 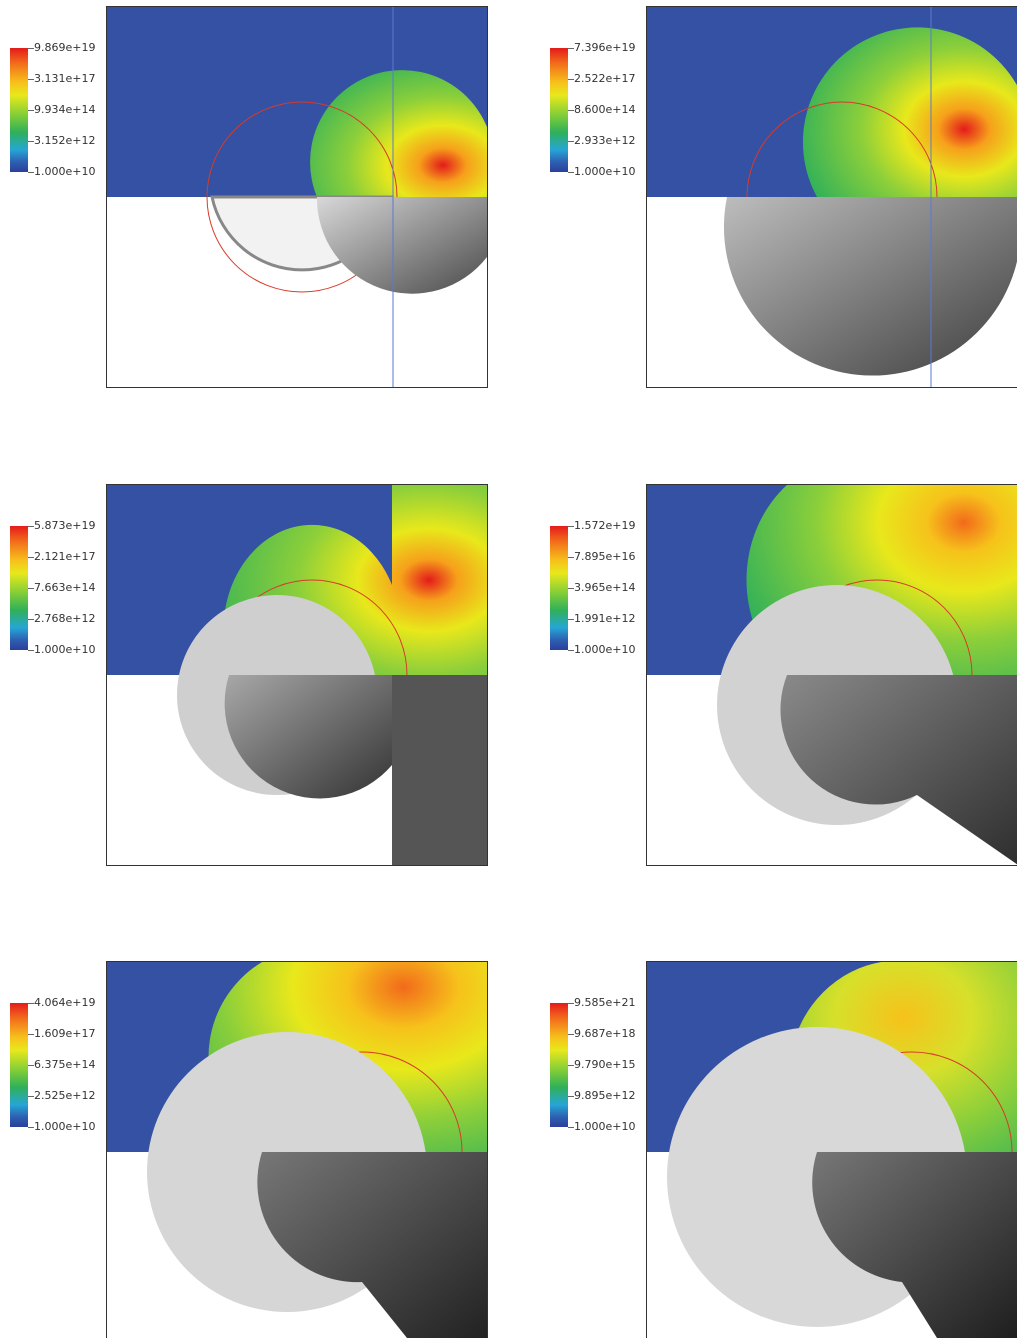 I want to click on colorbar-label: 3.965e+14, so click(x=605, y=587).